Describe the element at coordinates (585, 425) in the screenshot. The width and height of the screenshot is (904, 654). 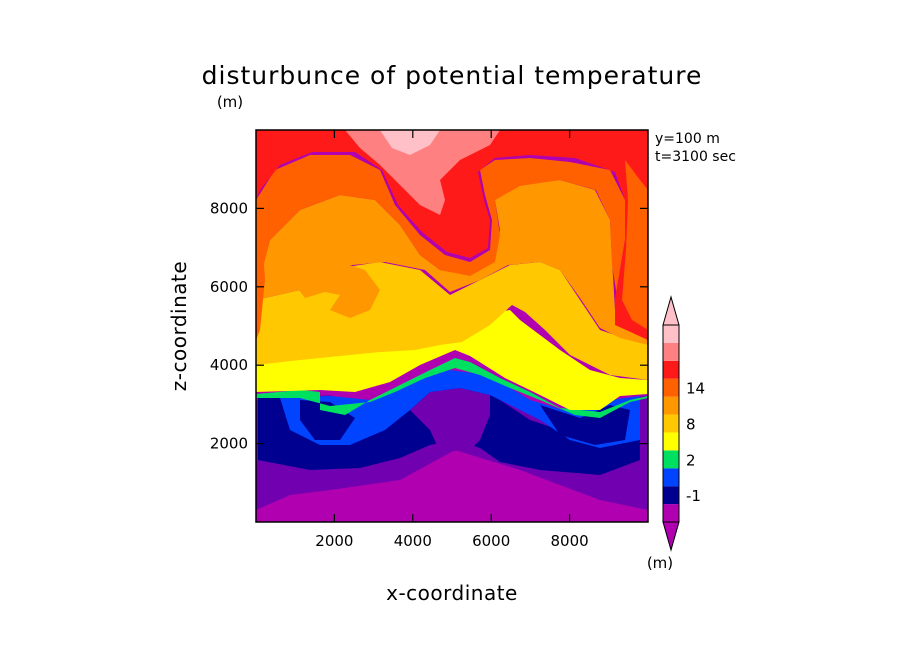
I see `contour-level-2-lobe-right` at that location.